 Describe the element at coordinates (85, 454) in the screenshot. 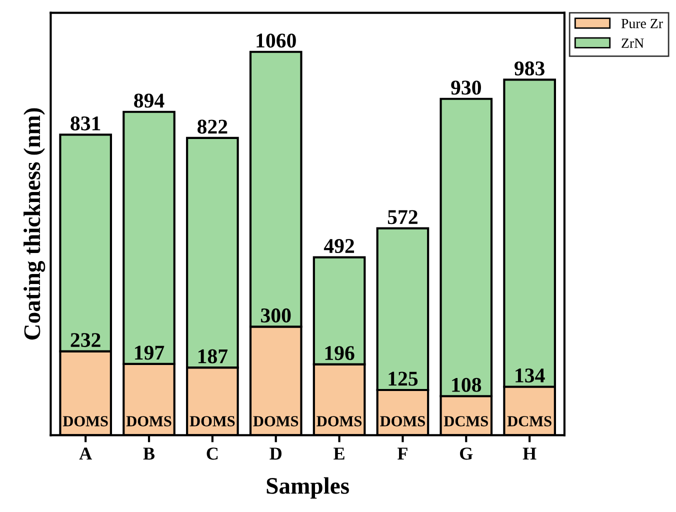

I see `x-tick-label: A` at that location.